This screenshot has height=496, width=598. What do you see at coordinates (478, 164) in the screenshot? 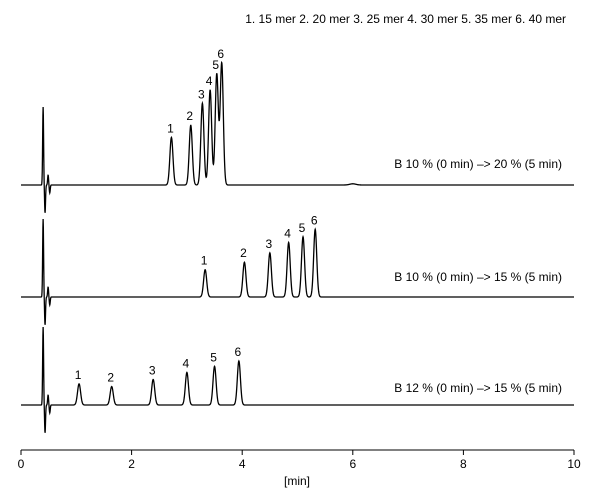
I see `trace-condition-label: B 10 % (0 min) –> 20 % (5 min)` at bounding box center [478, 164].